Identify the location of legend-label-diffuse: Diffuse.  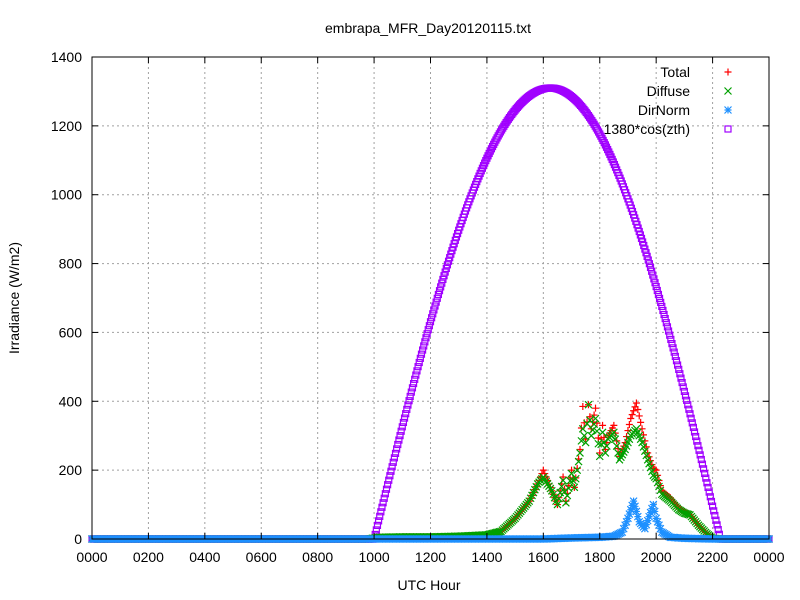
(669, 91).